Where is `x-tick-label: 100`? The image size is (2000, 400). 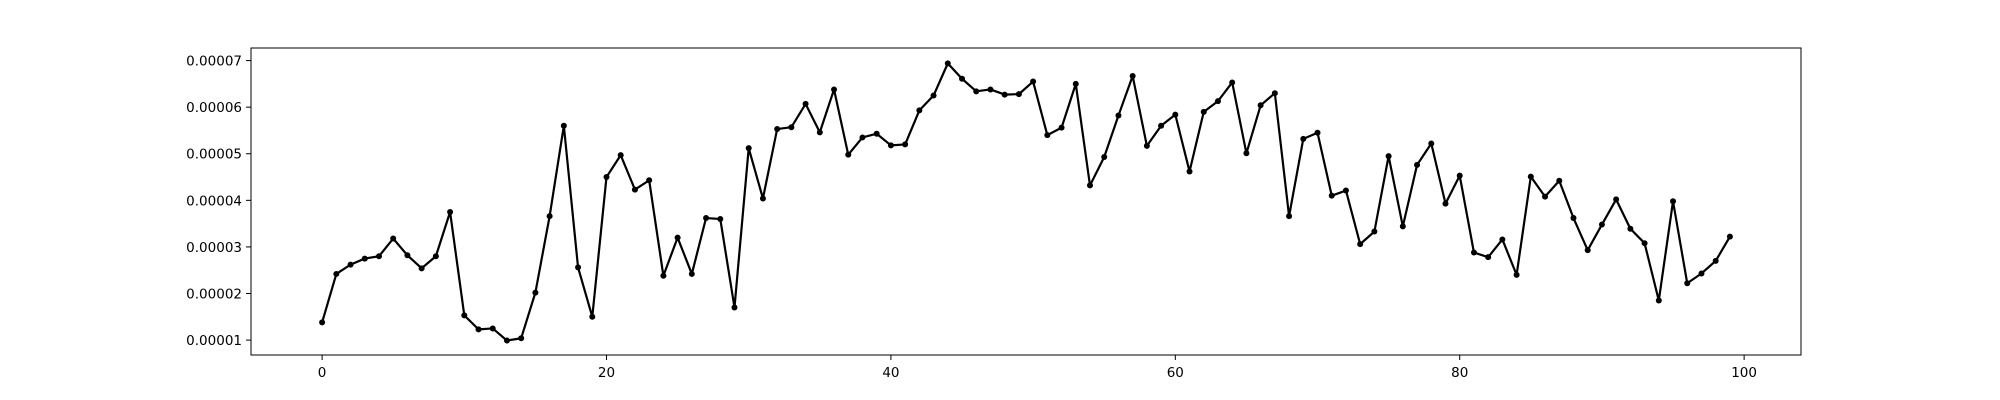 x-tick-label: 100 is located at coordinates (1744, 373).